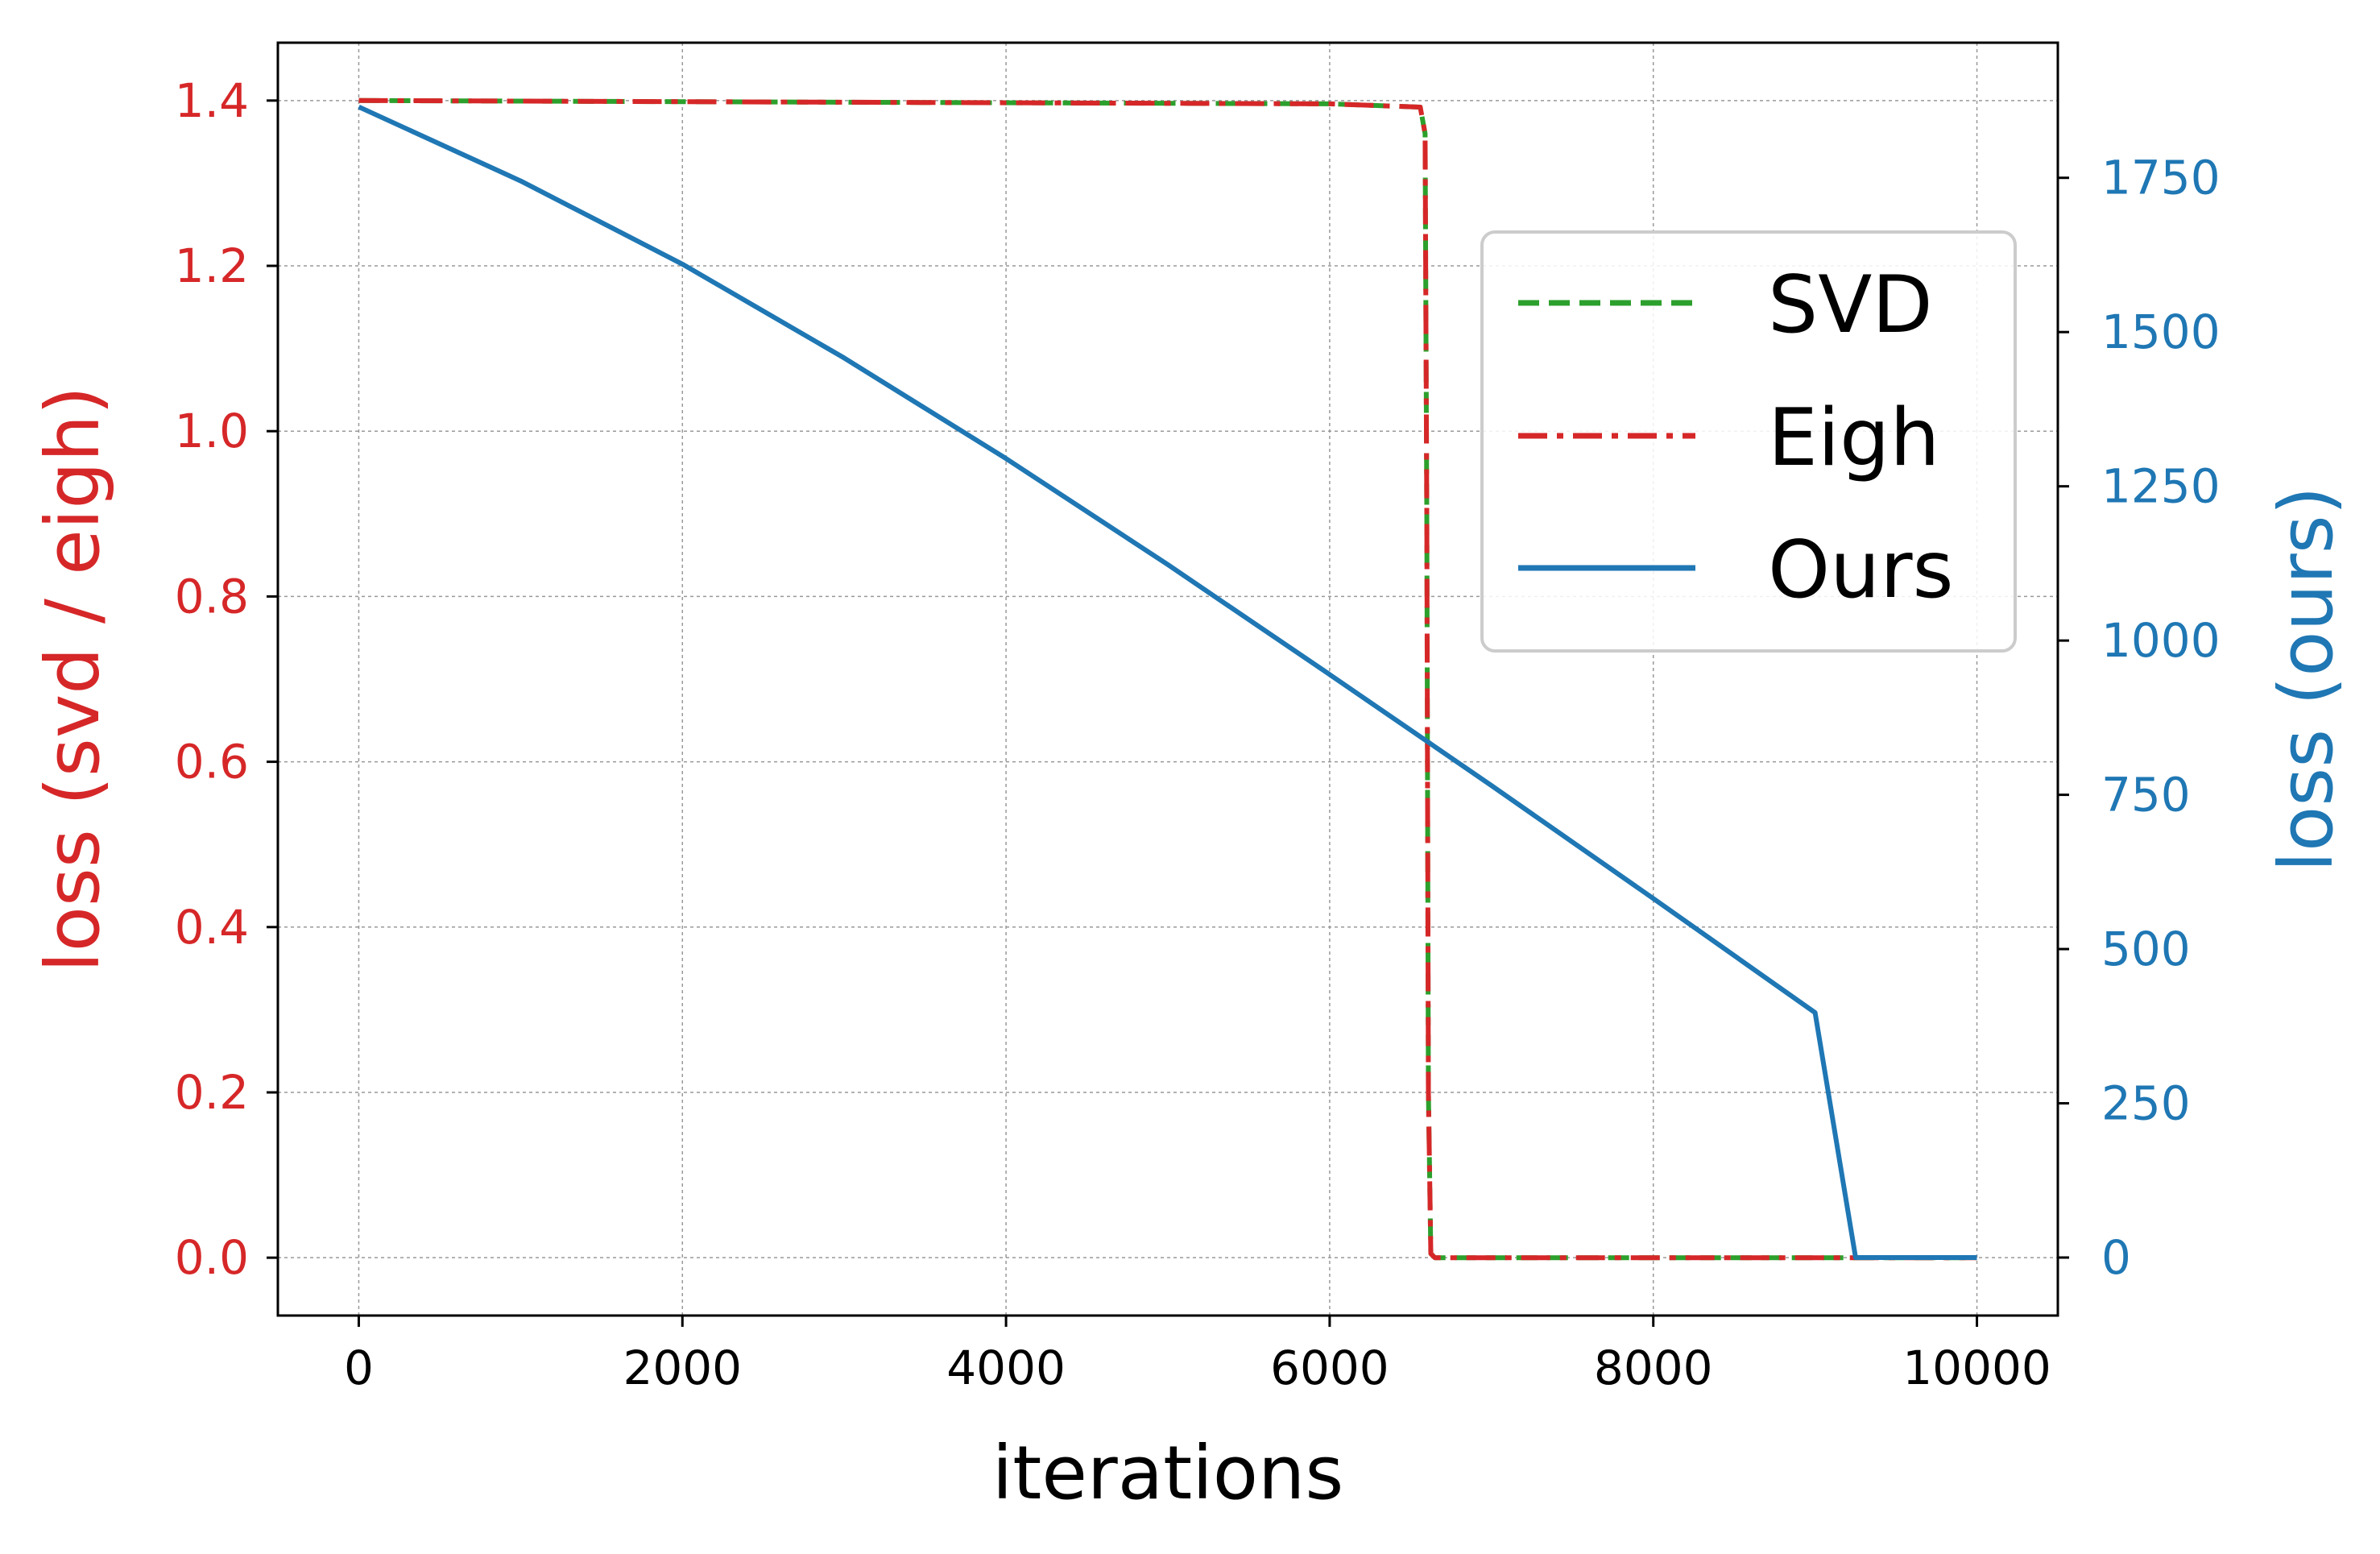  Describe the element at coordinates (1653, 1368) in the screenshot. I see `x-tick-label: 8000` at that location.